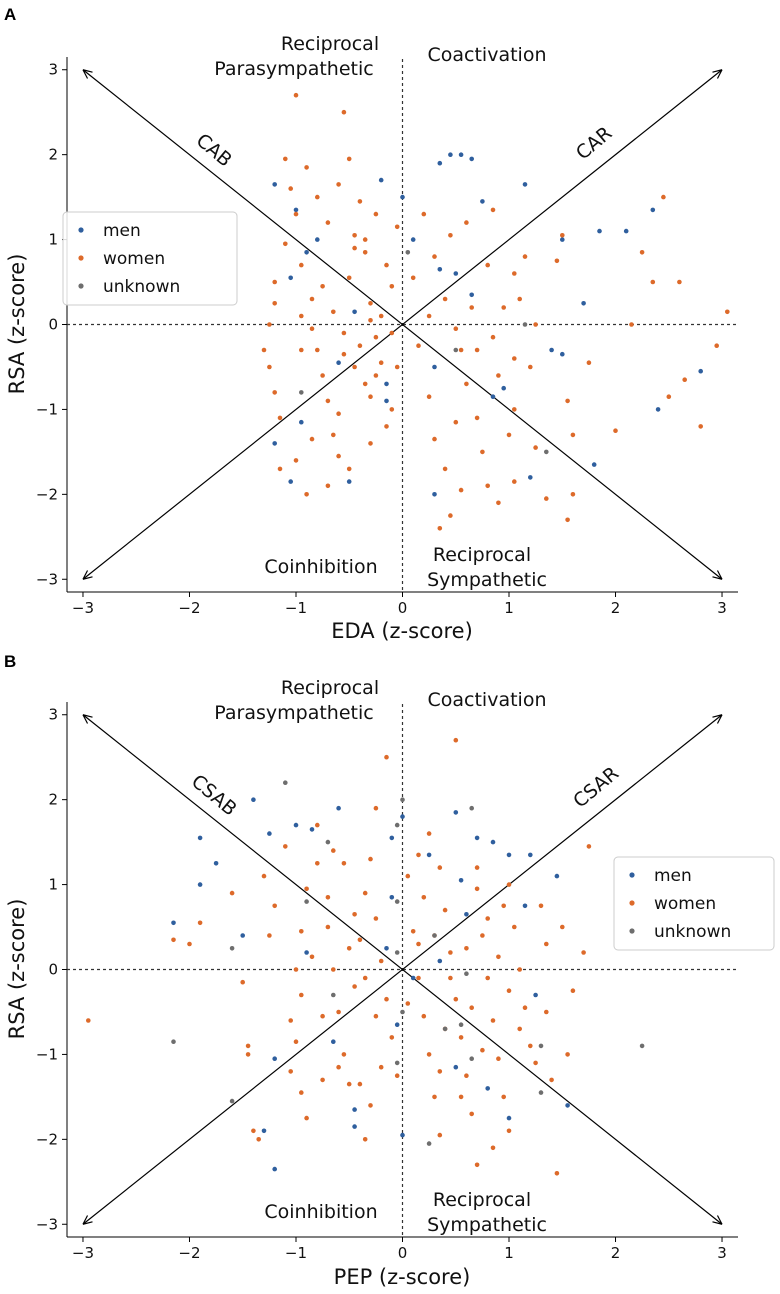  I want to click on panel-a-legend: men women unknown, so click(150, 258).